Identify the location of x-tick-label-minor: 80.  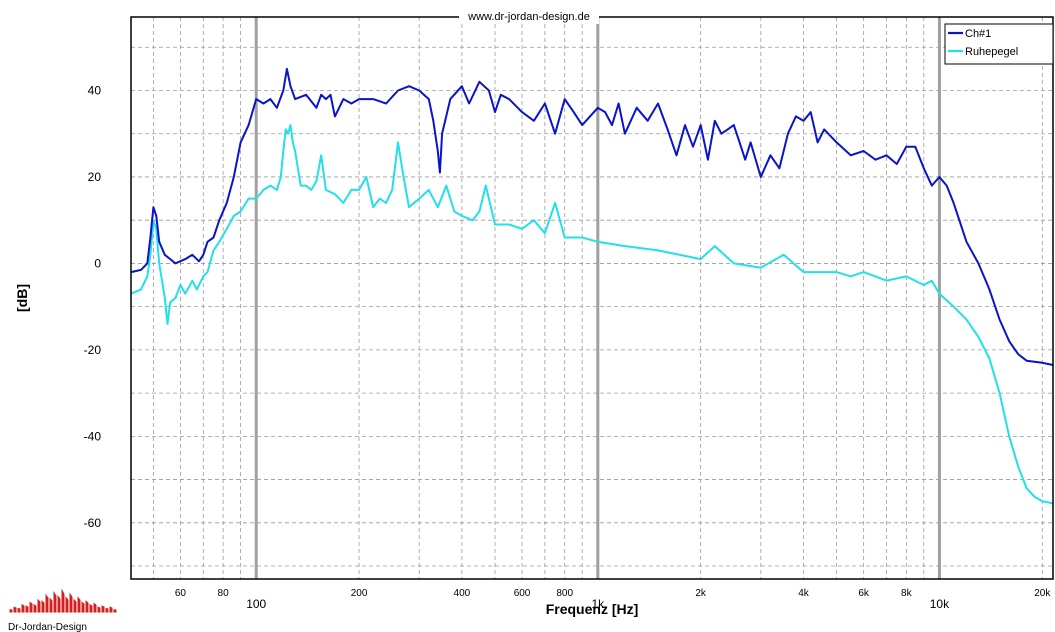
(224, 593).